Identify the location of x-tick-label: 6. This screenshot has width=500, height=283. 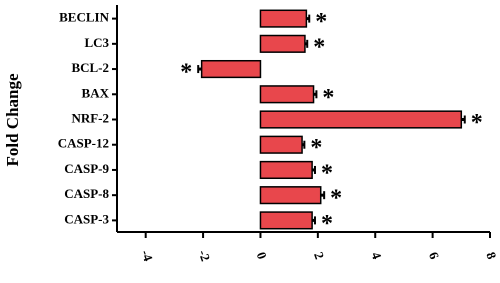
(434, 256).